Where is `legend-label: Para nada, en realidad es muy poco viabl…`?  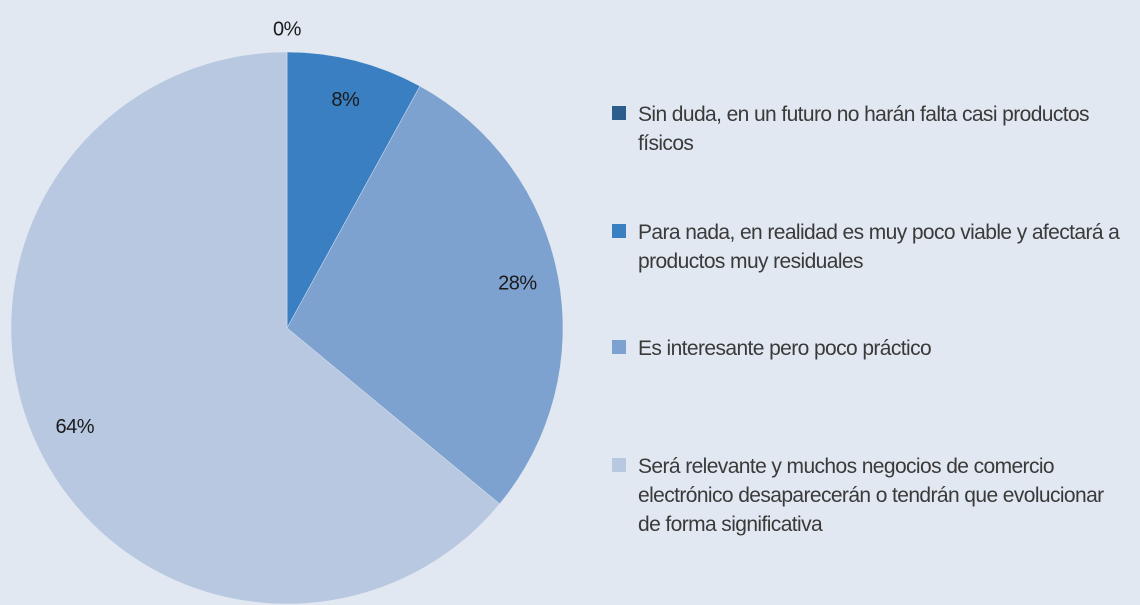
legend-label: Para nada, en realidad es muy poco viabl… is located at coordinates (879, 247).